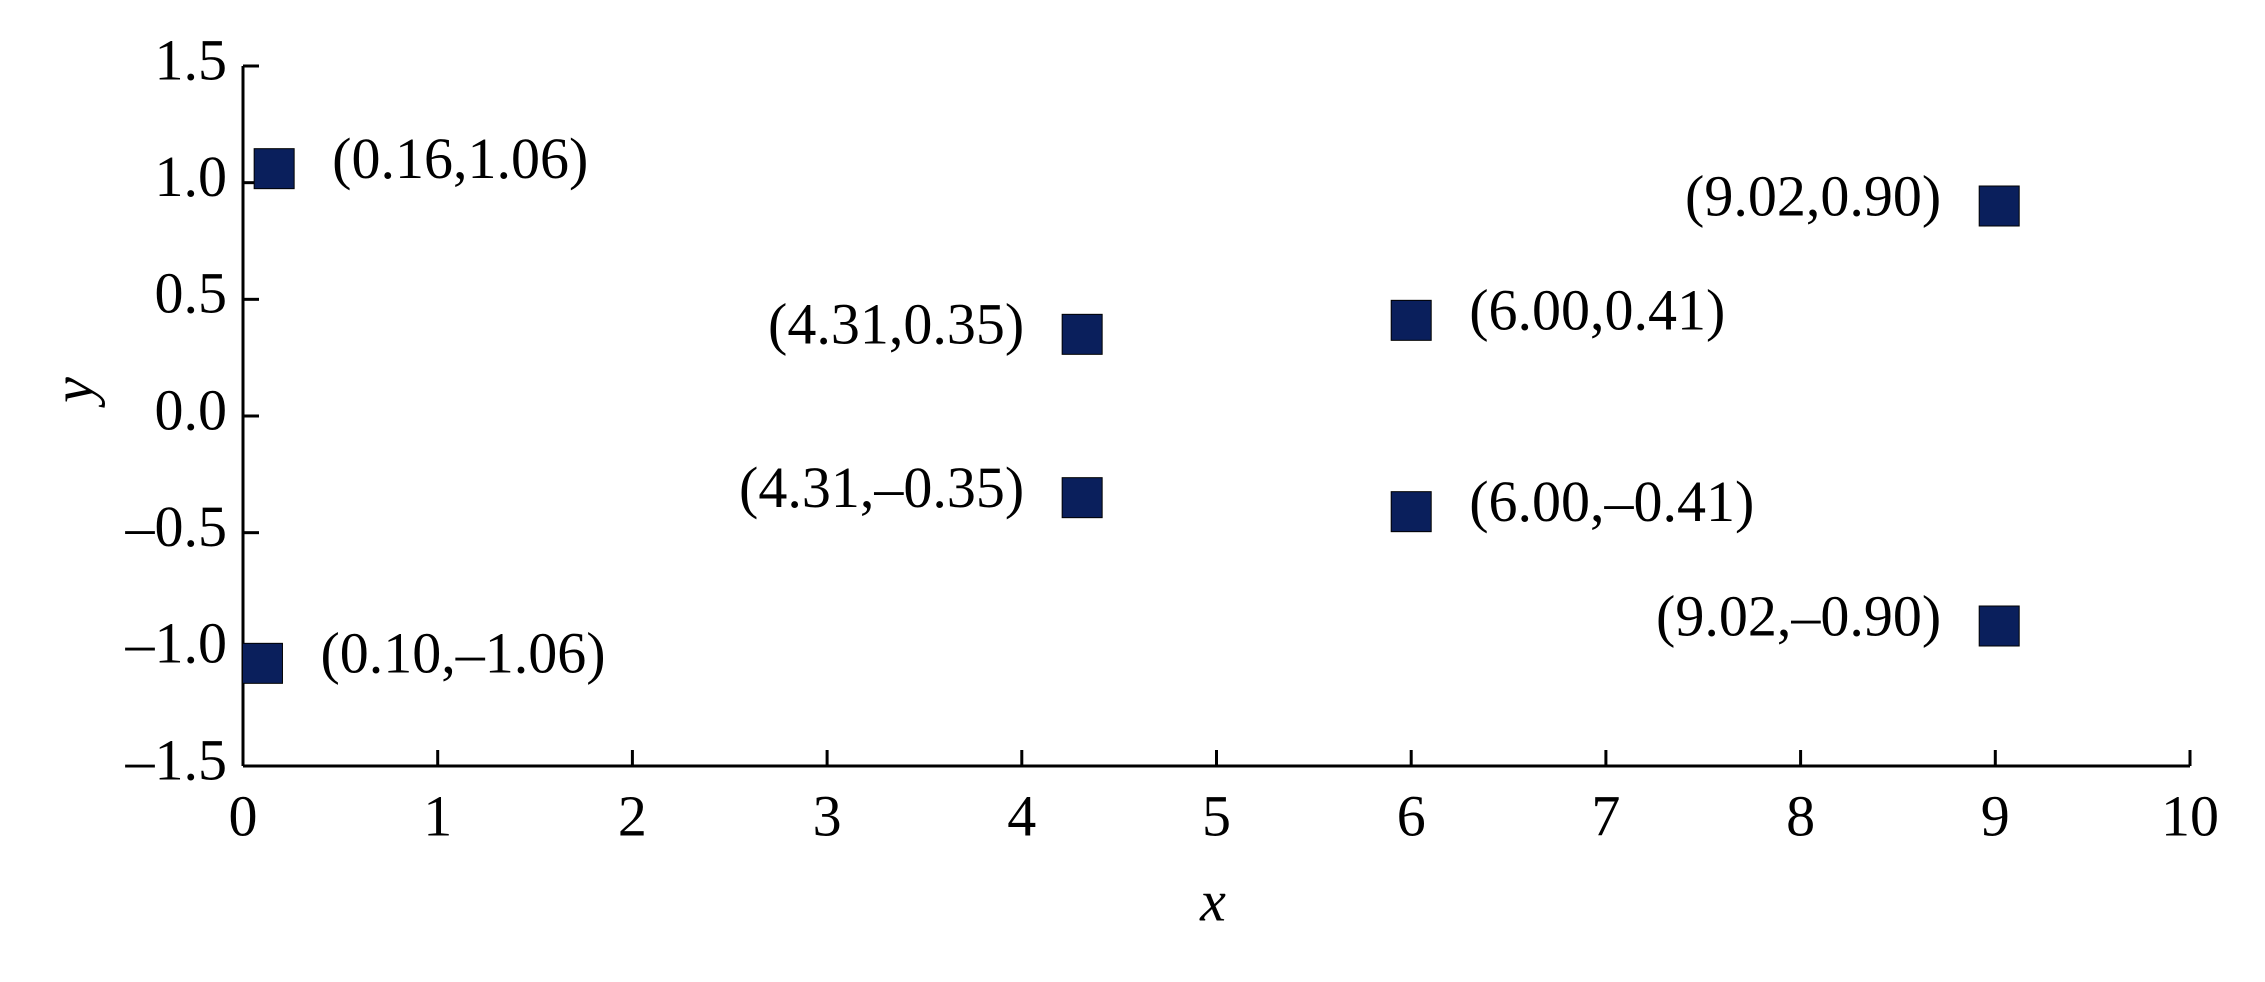  What do you see at coordinates (632, 815) in the screenshot?
I see `x-tick-label: 2` at bounding box center [632, 815].